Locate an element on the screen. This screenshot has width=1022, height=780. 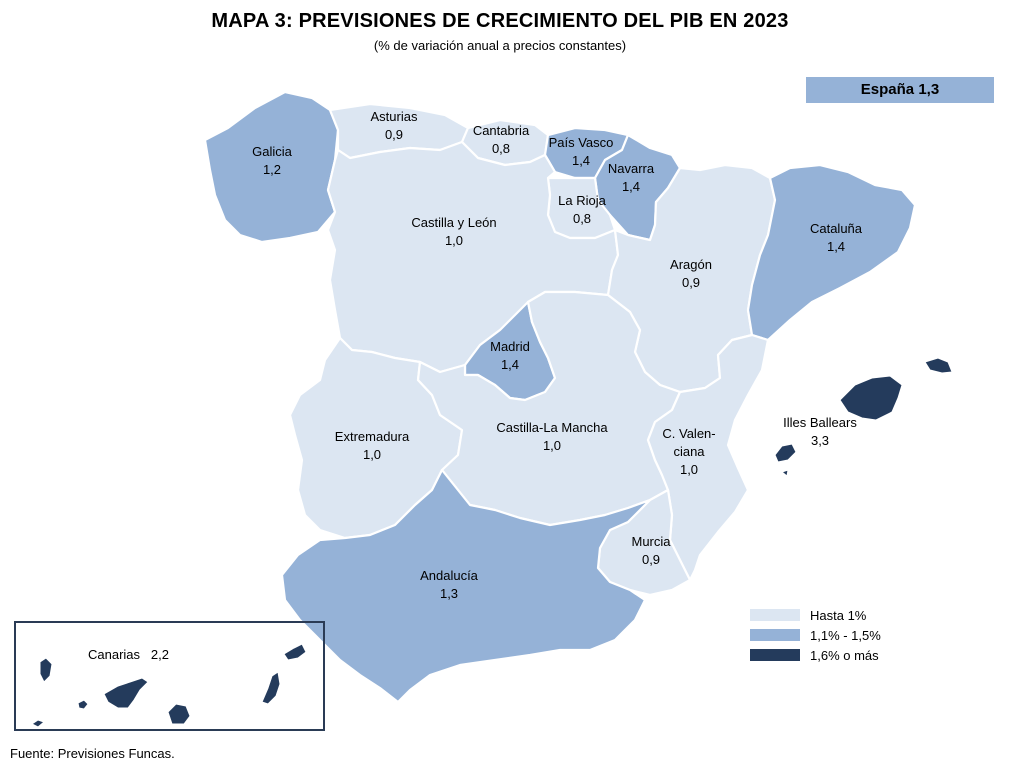
label-aragon-value: 0,9 is located at coordinates (691, 282).